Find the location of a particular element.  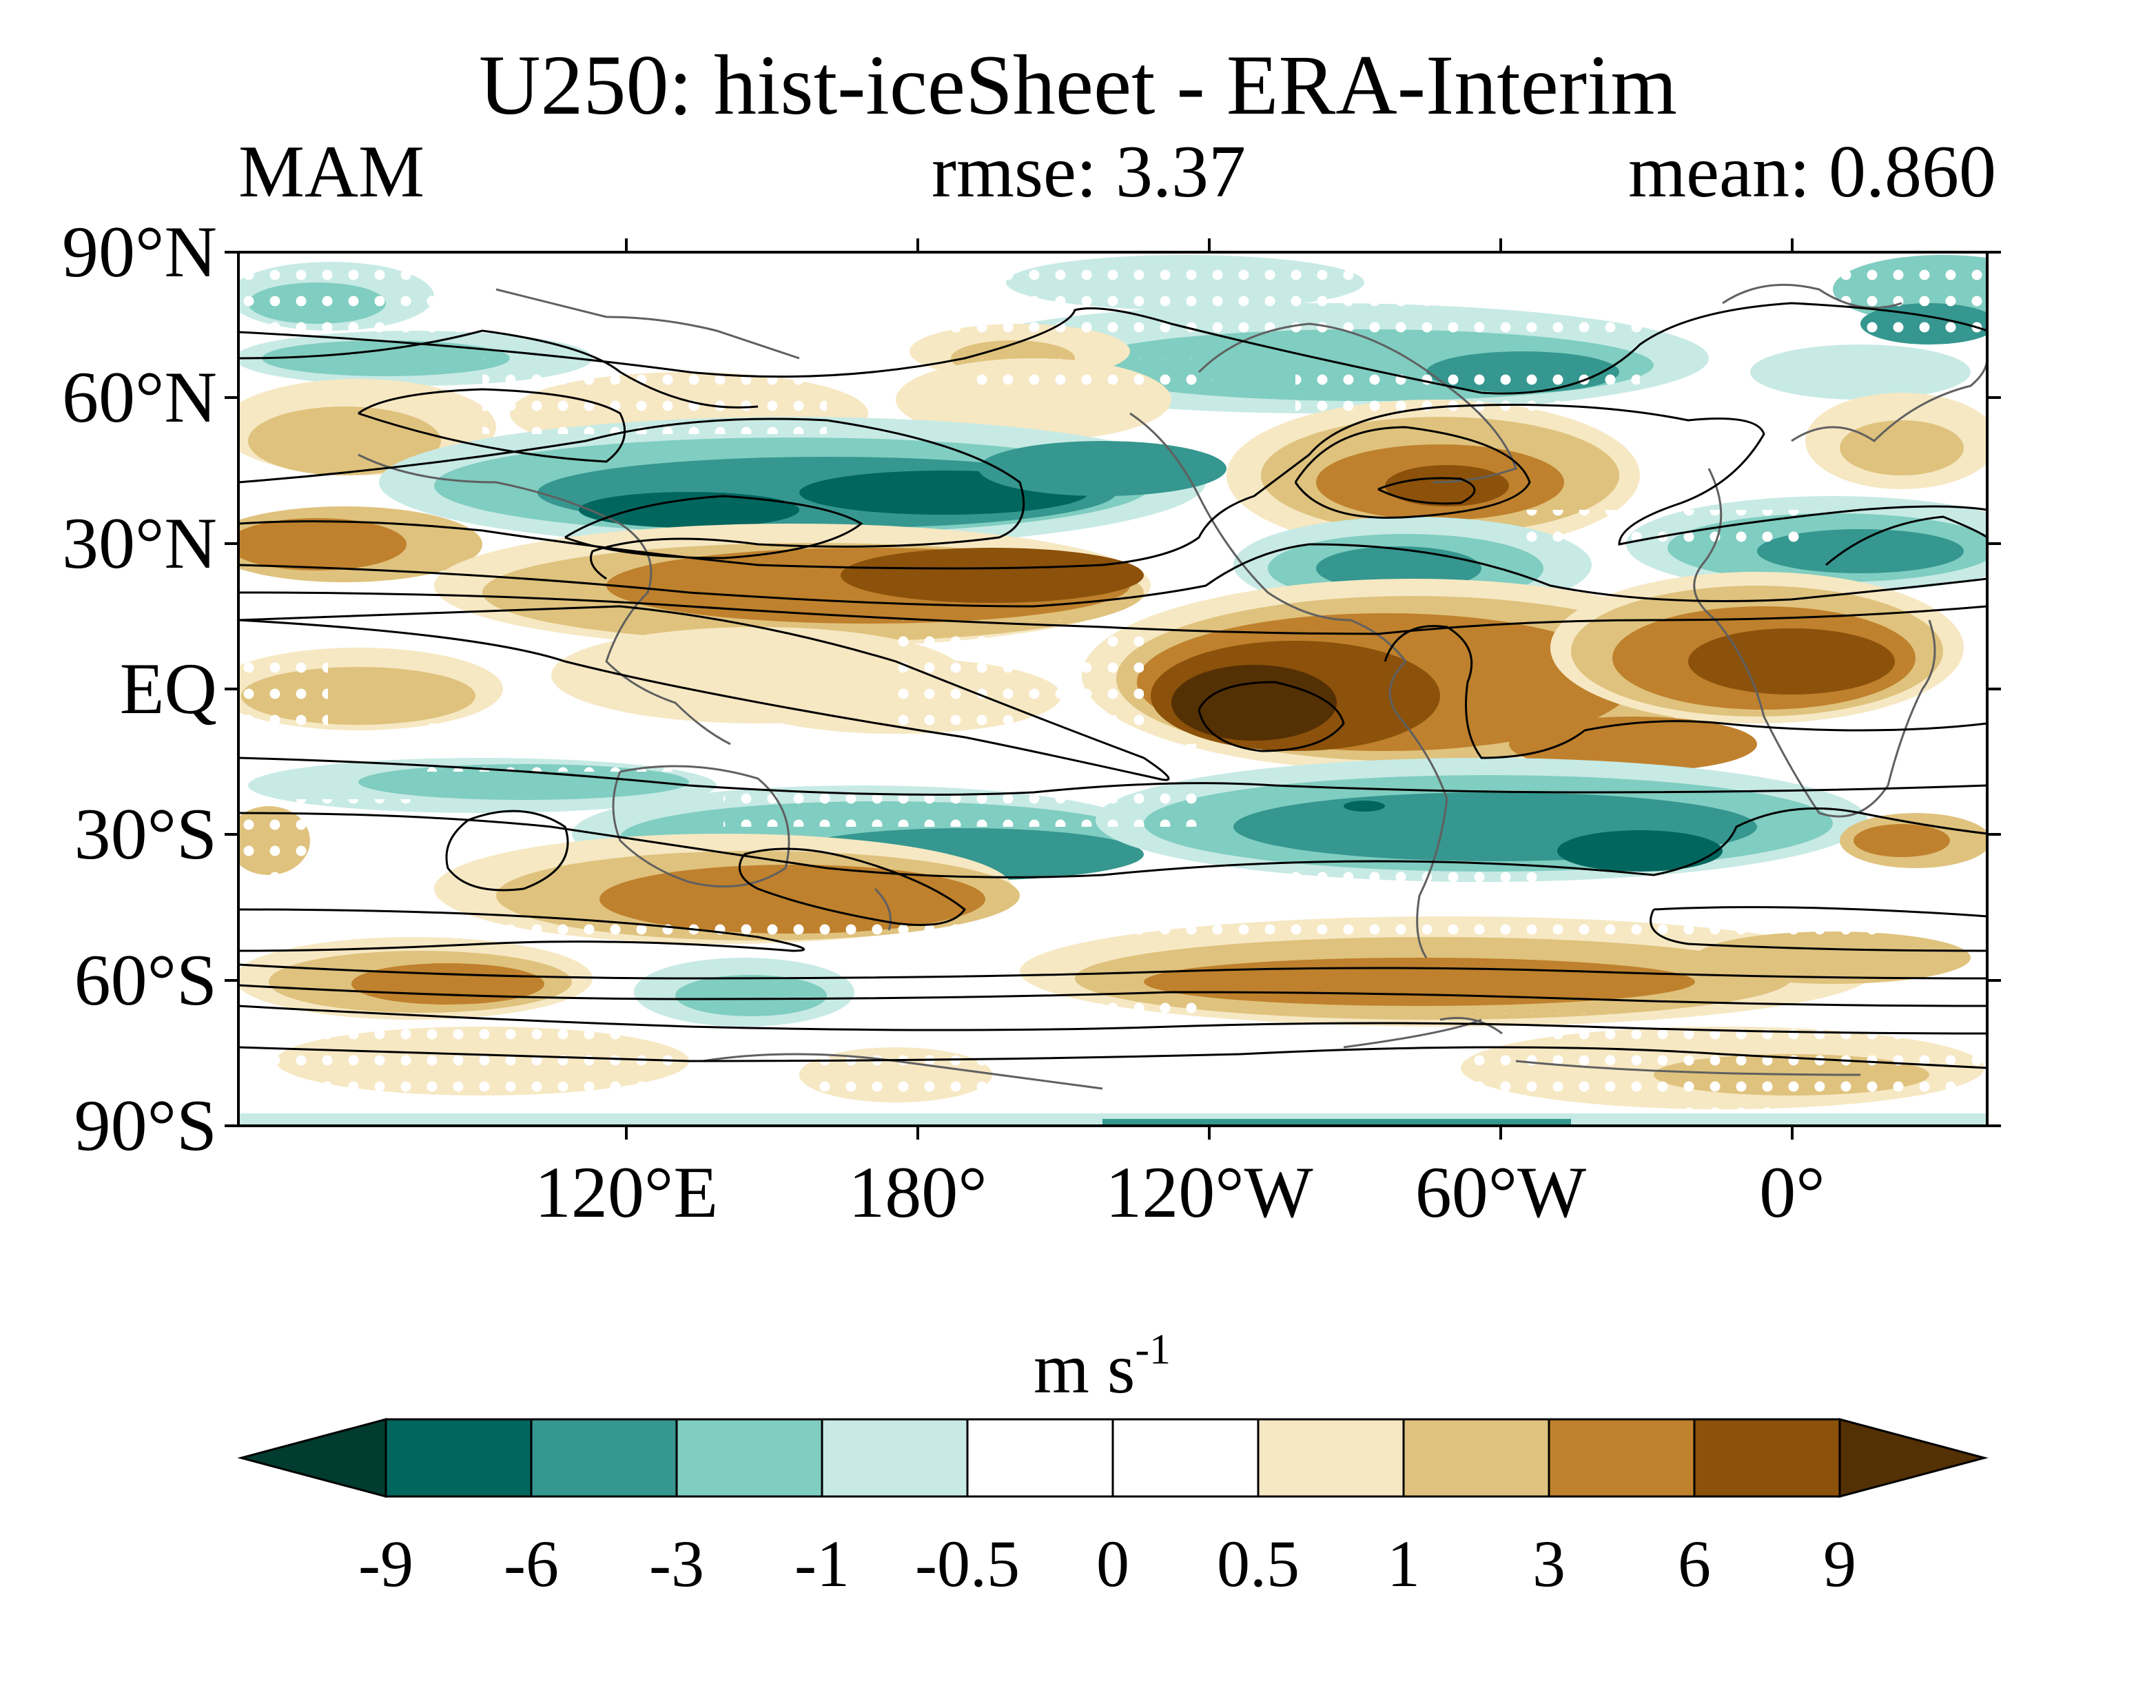

colorbar-tick-label: 3 is located at coordinates (1548, 1564).